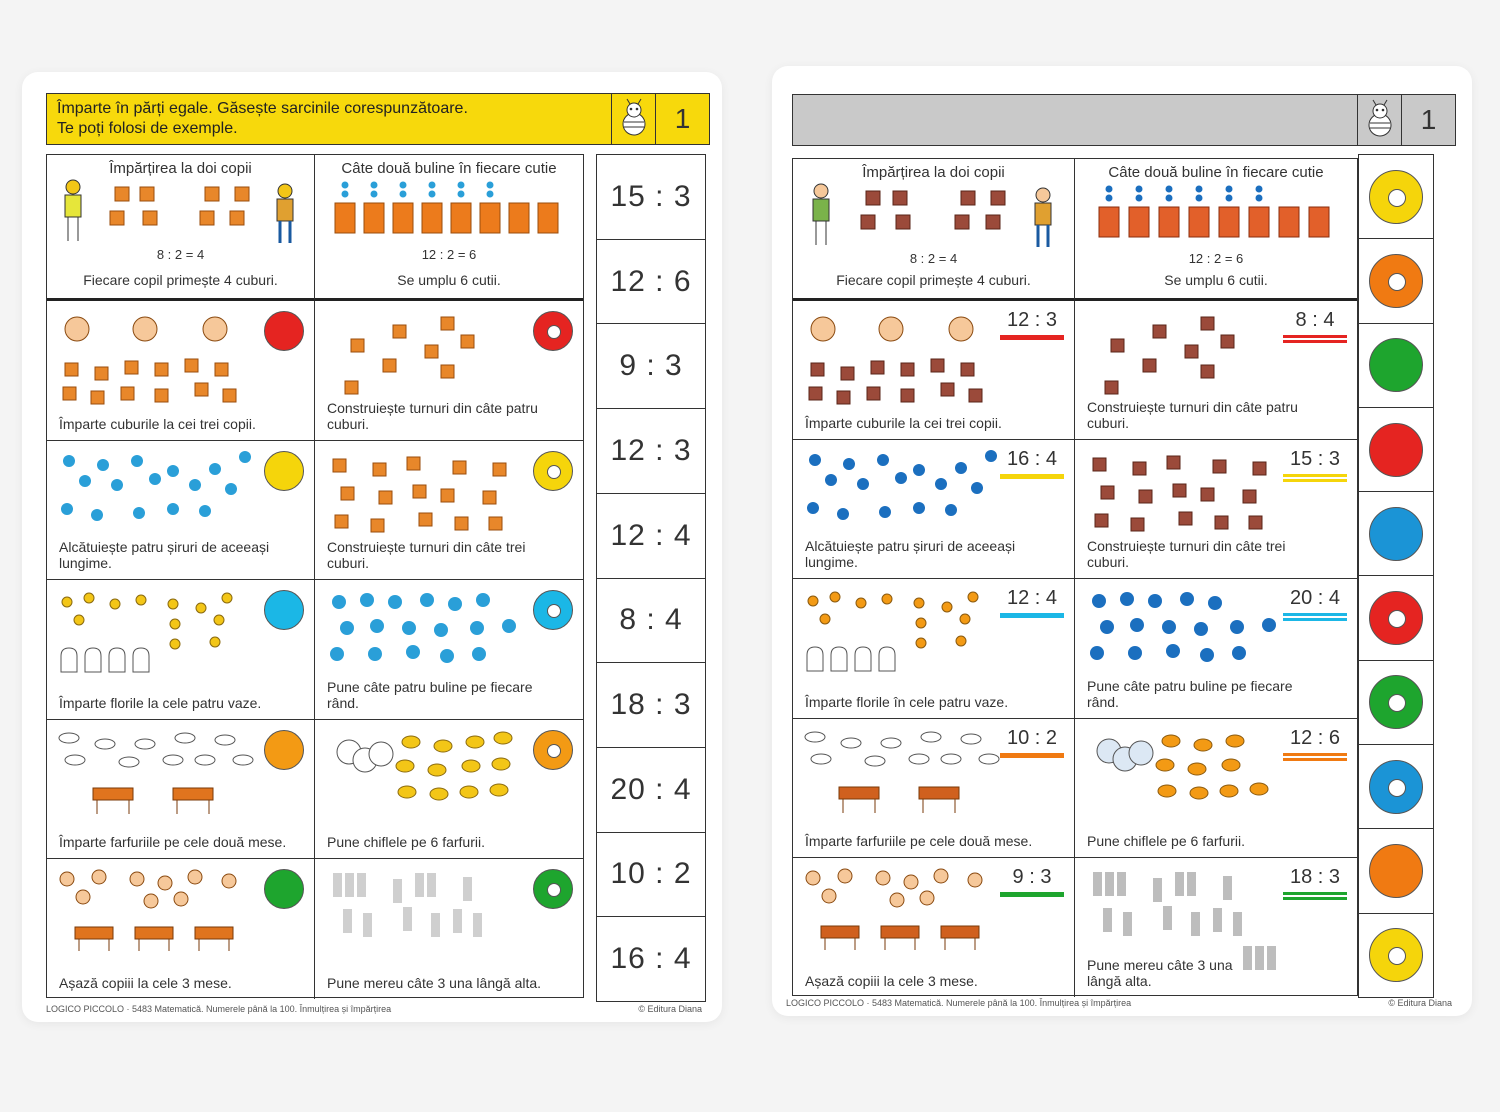 The image size is (1500, 1112). What do you see at coordinates (1315, 459) in the screenshot?
I see `task-equation-text: 15 : 3` at bounding box center [1315, 459].